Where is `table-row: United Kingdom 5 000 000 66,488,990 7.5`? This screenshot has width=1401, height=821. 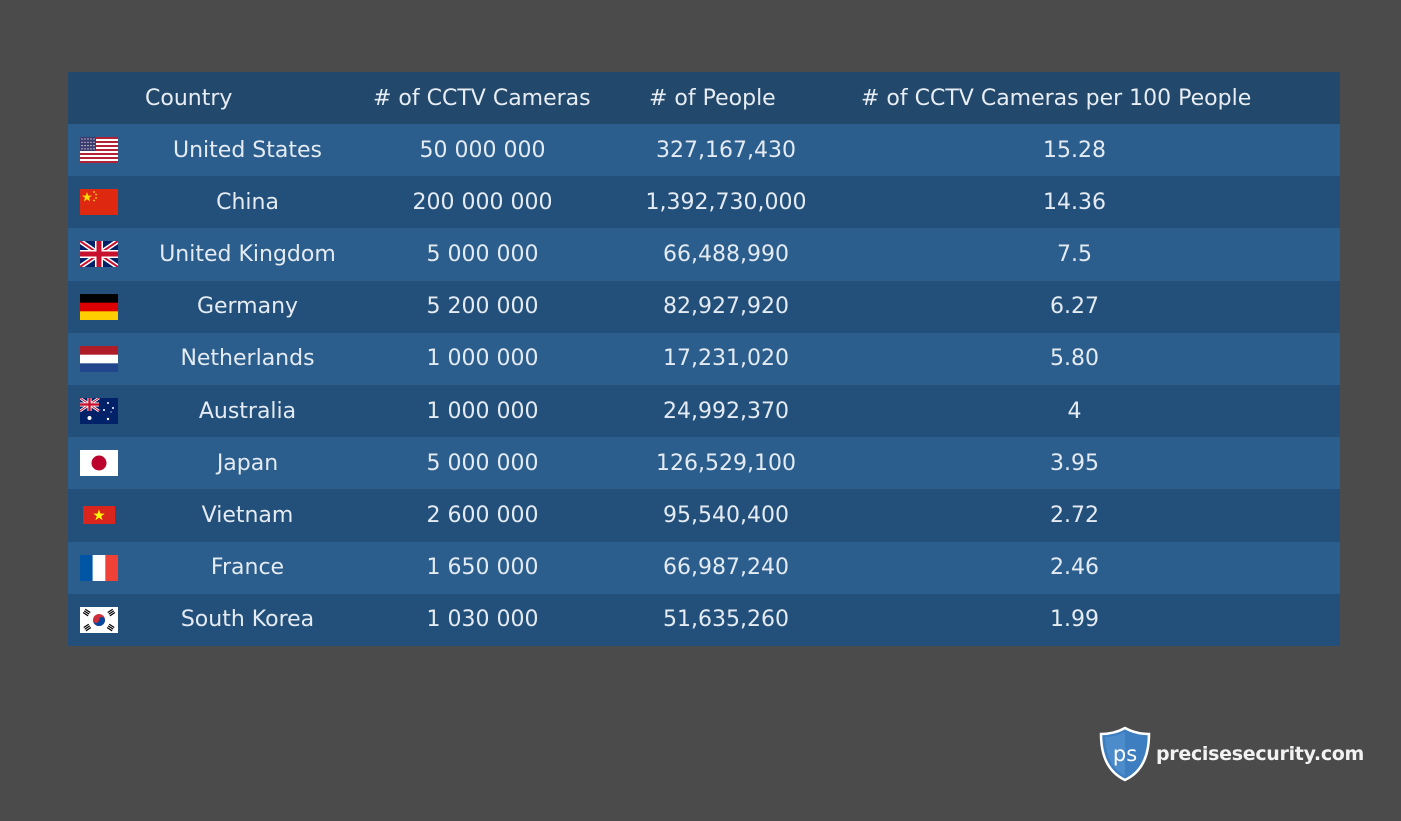 table-row: United Kingdom 5 000 000 66,488,990 7.5 is located at coordinates (704, 254).